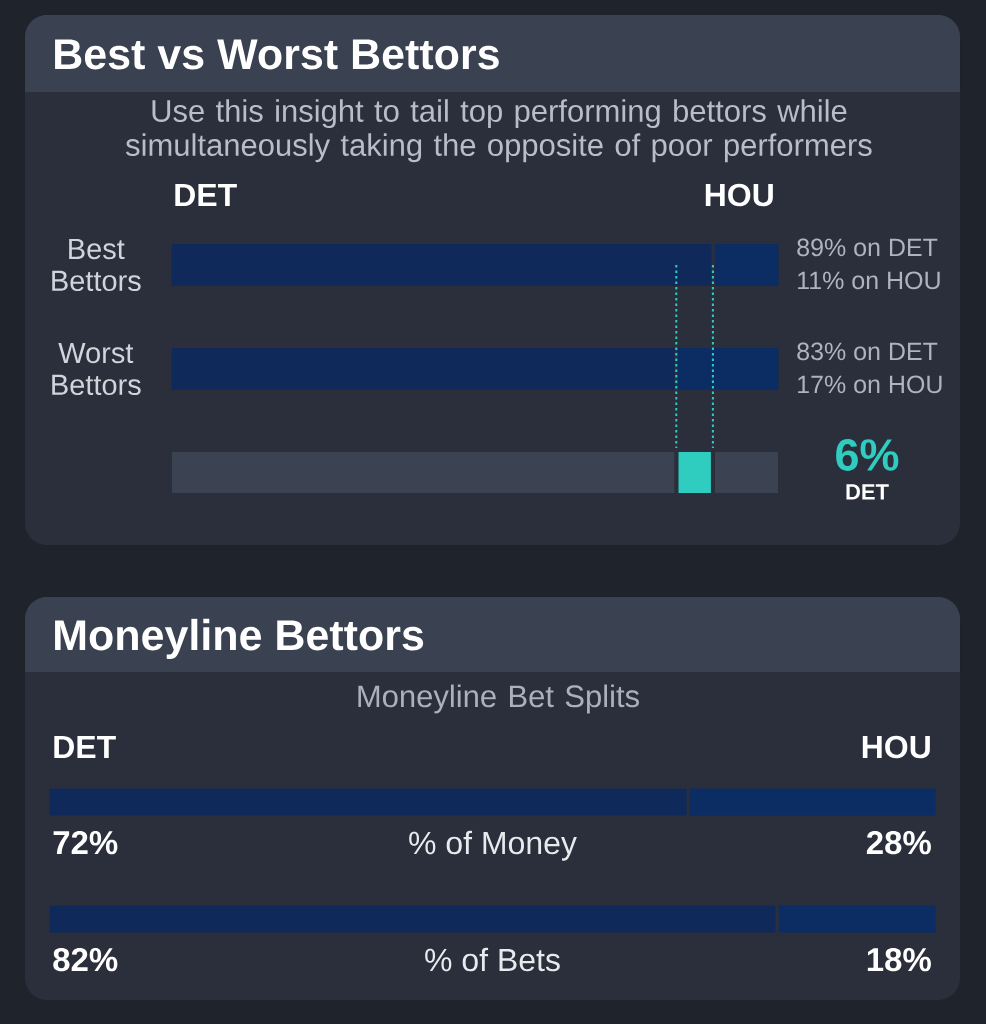 Image resolution: width=986 pixels, height=1024 pixels. I want to click on y-tick-label: Best Bettors, so click(96, 265).